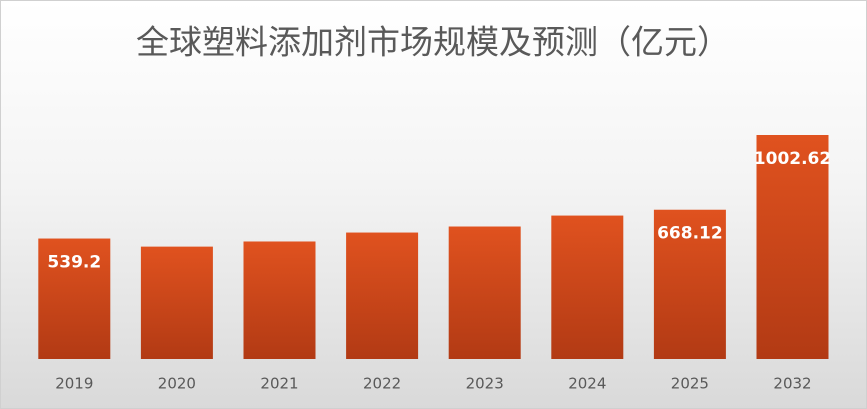 The height and width of the screenshot is (409, 867). Describe the element at coordinates (485, 384) in the screenshot. I see `x-tick-label: 2023` at that location.